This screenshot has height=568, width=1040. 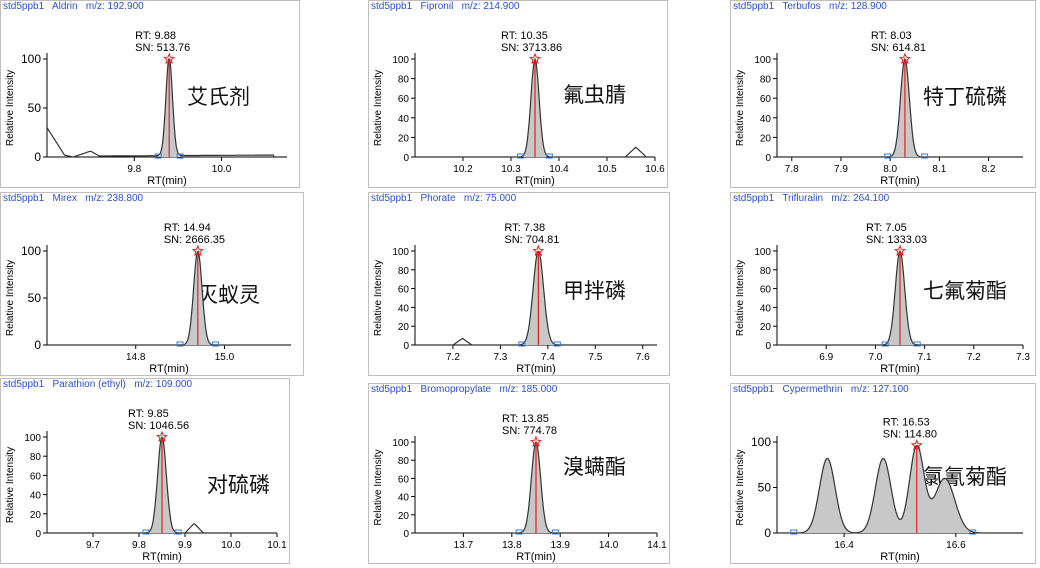 What do you see at coordinates (871, 198) in the screenshot?
I see `header-mz: 264.100` at bounding box center [871, 198].